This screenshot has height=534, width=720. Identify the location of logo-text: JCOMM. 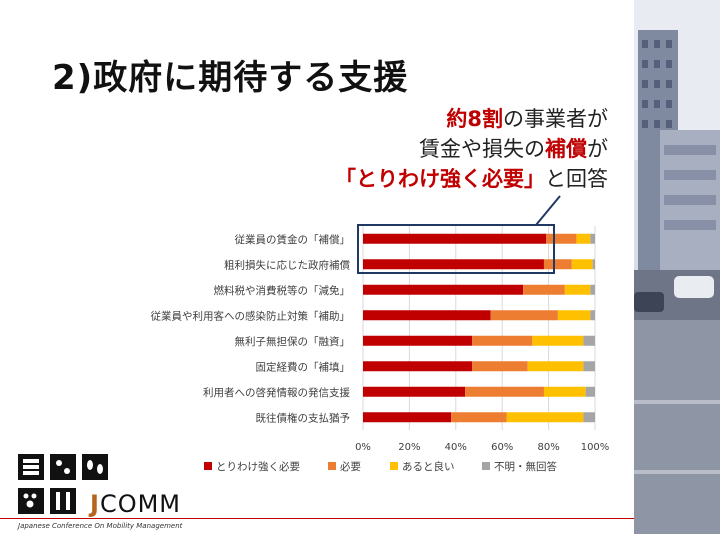
(135, 504).